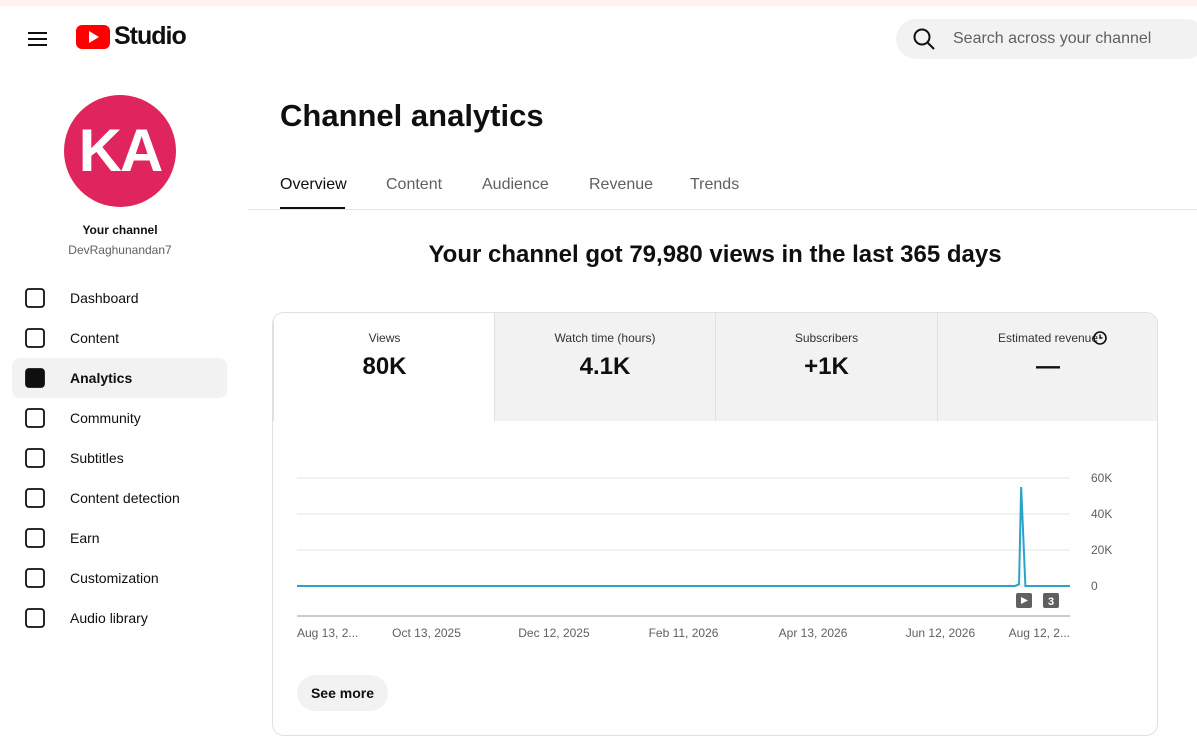  I want to click on x-tick-label: Feb 11, 2026, so click(684, 633).